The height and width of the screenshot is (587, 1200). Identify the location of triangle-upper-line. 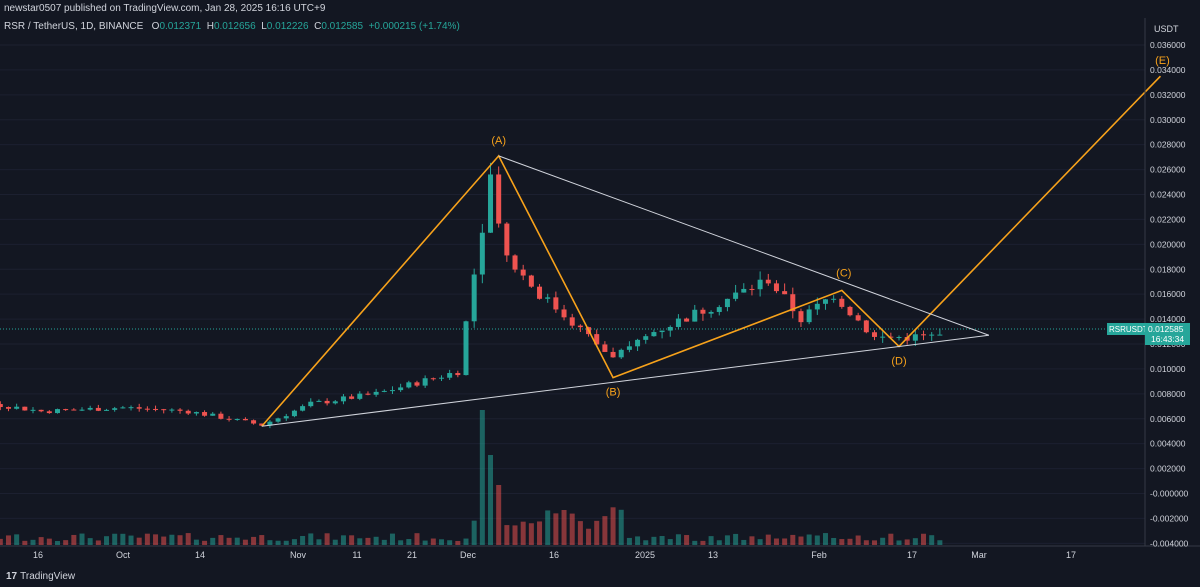
(744, 245).